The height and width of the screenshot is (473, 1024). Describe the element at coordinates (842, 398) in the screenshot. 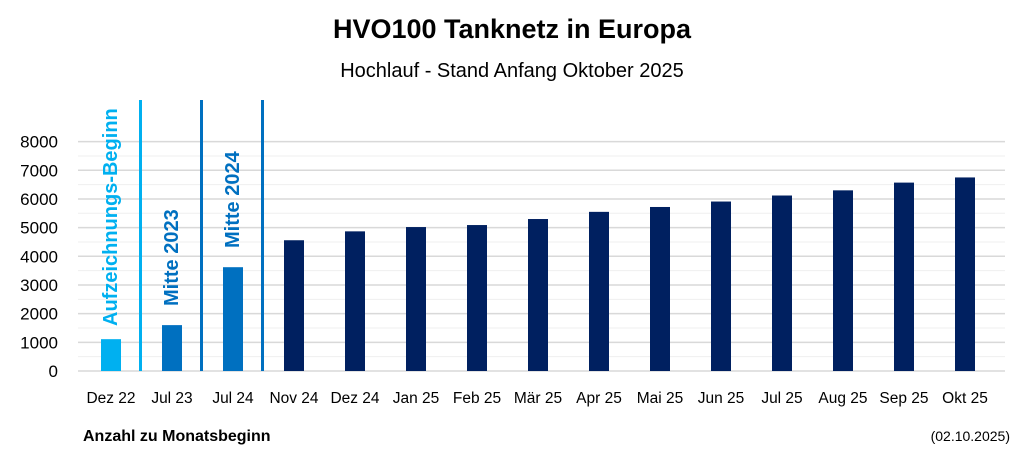

I see `x-tick-label: Aug 25` at that location.